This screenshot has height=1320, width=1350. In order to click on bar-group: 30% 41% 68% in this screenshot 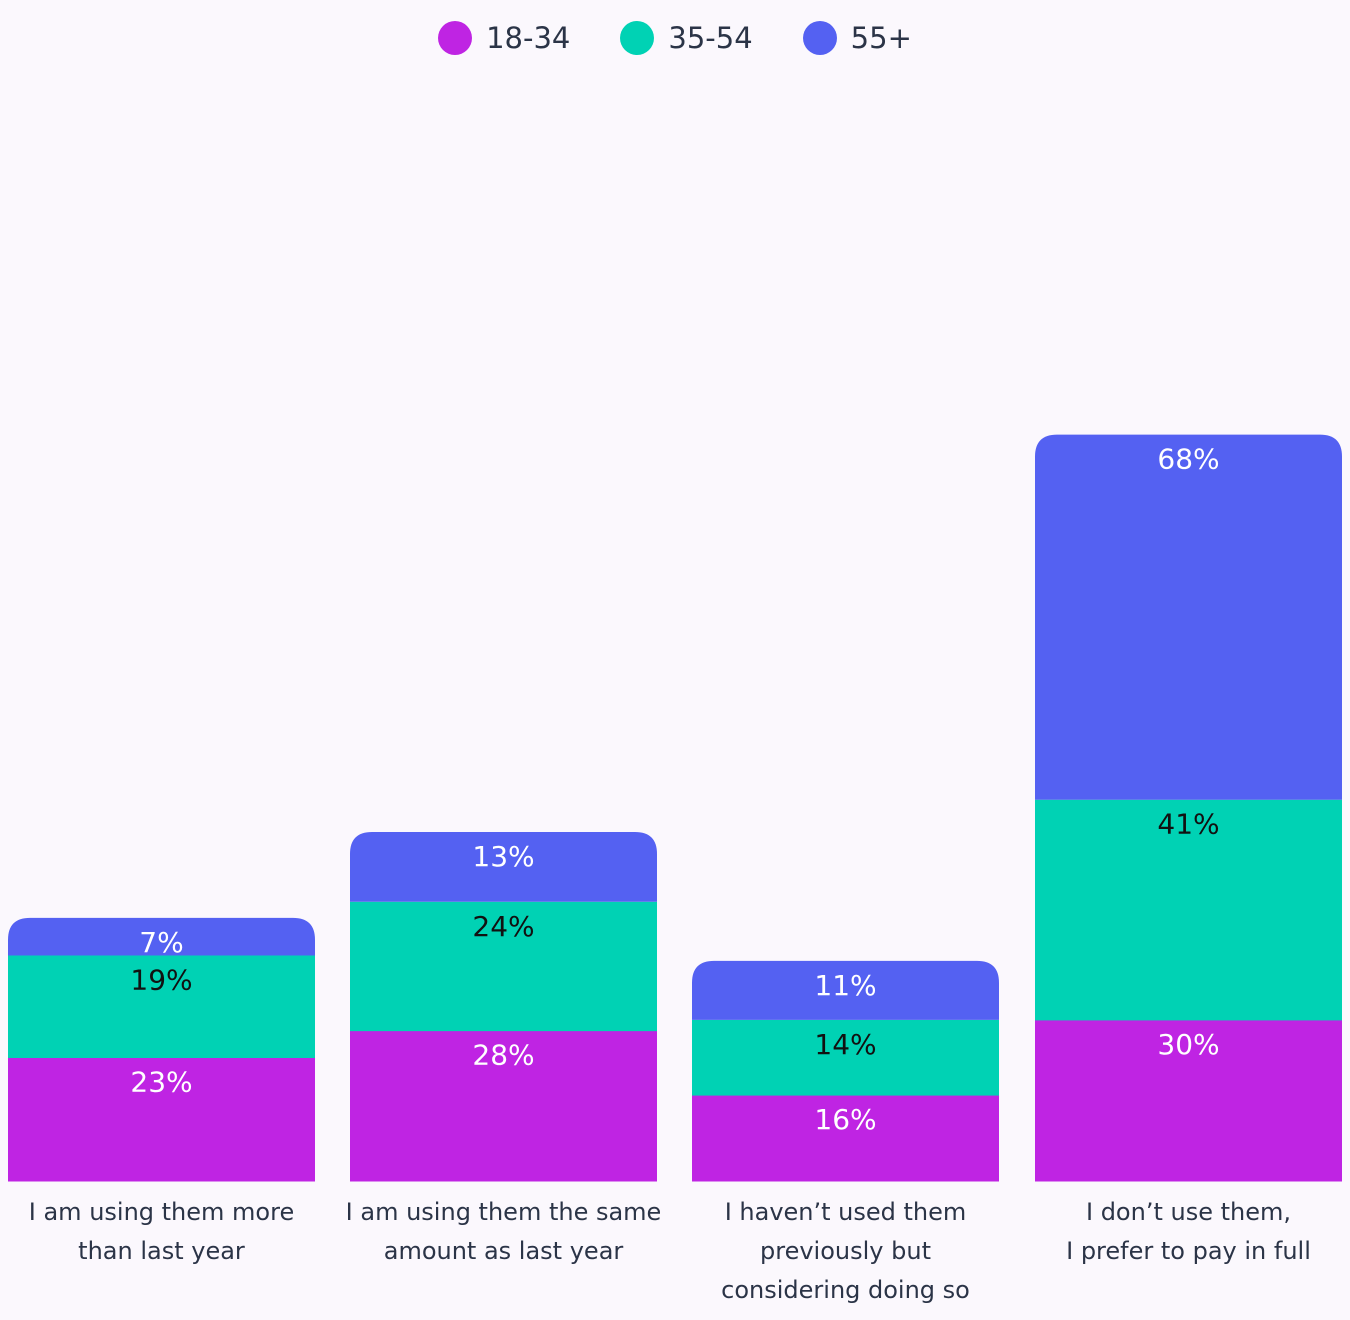, I will do `click(1188, 808)`.